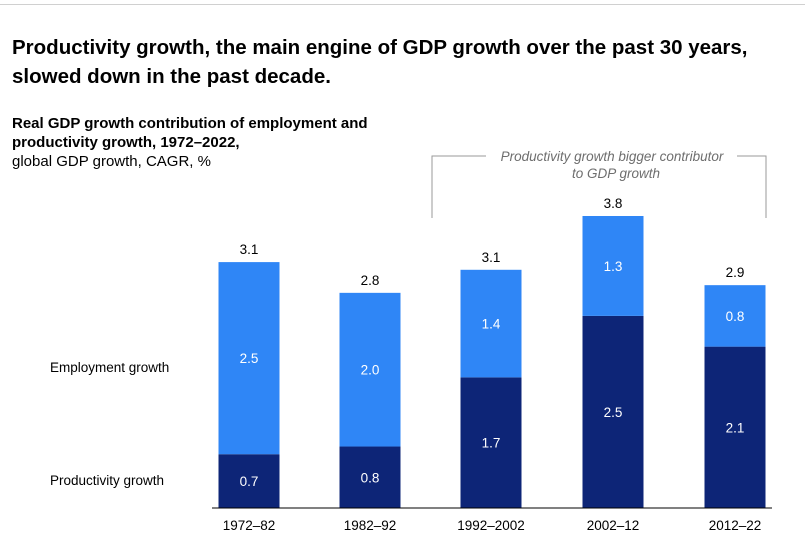 The height and width of the screenshot is (548, 805). What do you see at coordinates (613, 525) in the screenshot?
I see `x-tick-label: 2002–12` at bounding box center [613, 525].